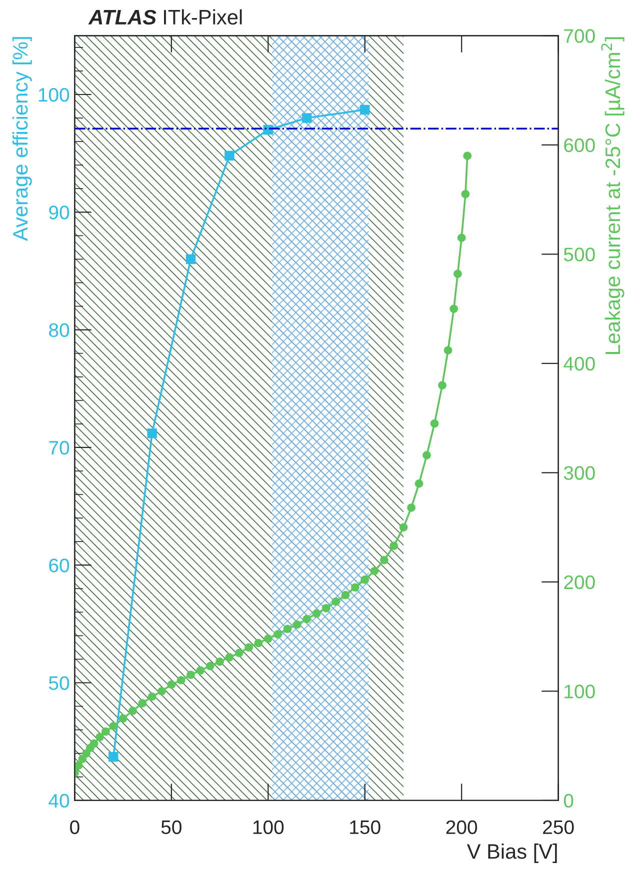  I want to click on x-axis-title: V Bias [V], so click(511, 853).